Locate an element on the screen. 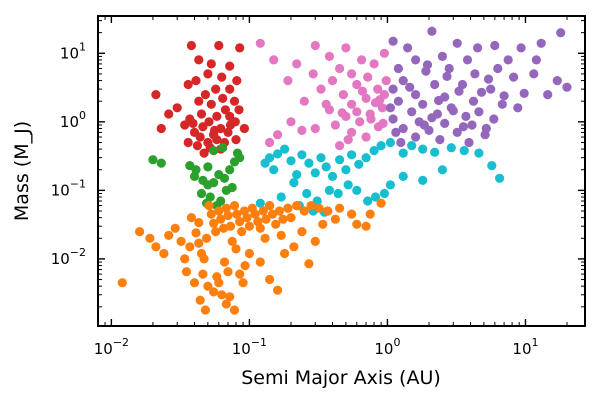 Image resolution: width=600 pixels, height=400 pixels. x-tick-label: 10¹ is located at coordinates (525, 347).